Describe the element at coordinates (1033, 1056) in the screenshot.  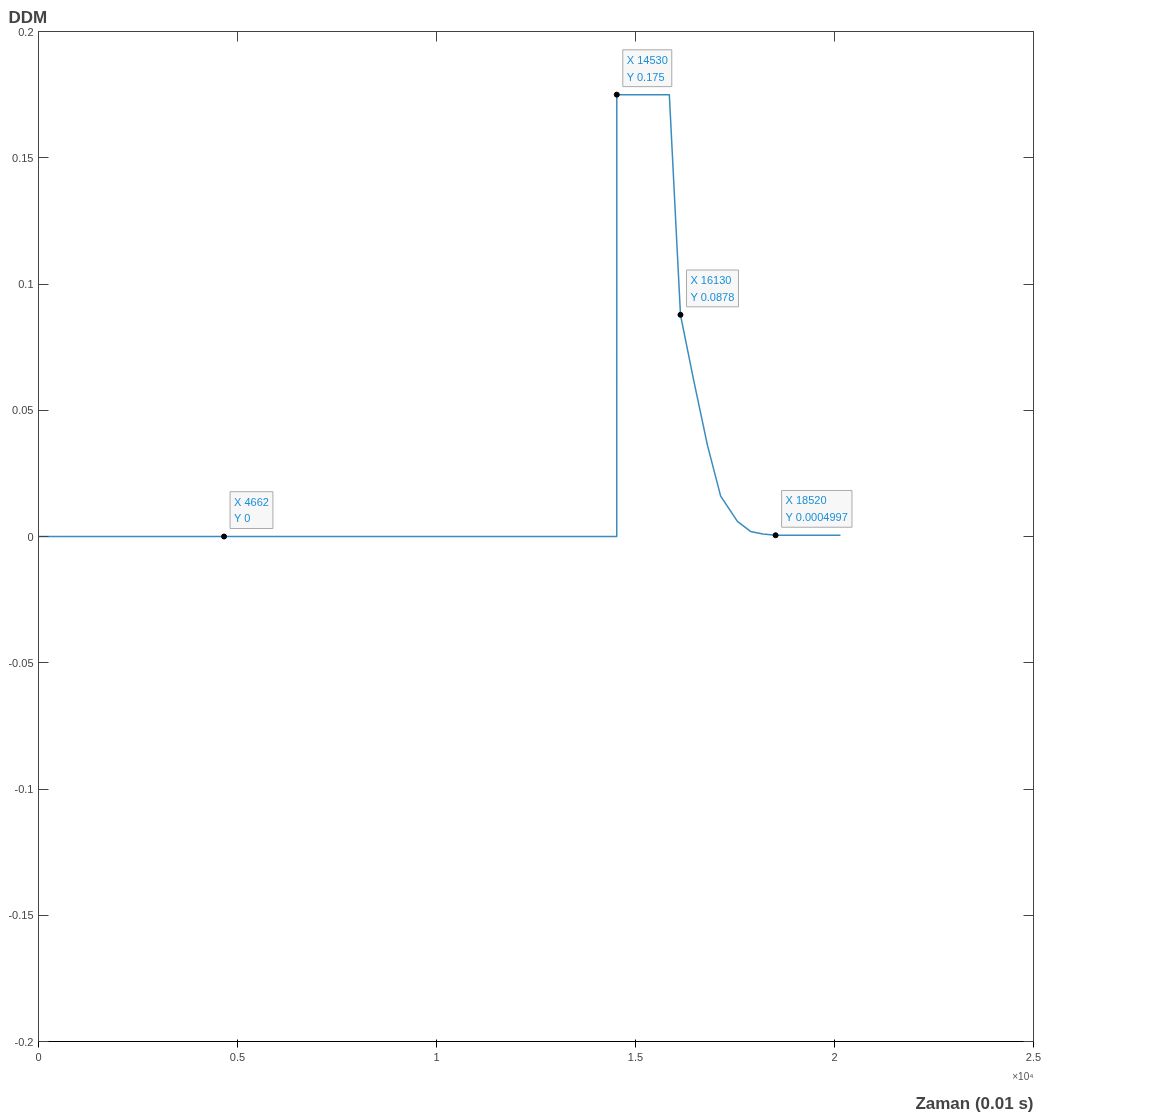
I see `x-tick-label: 2.5` at that location.